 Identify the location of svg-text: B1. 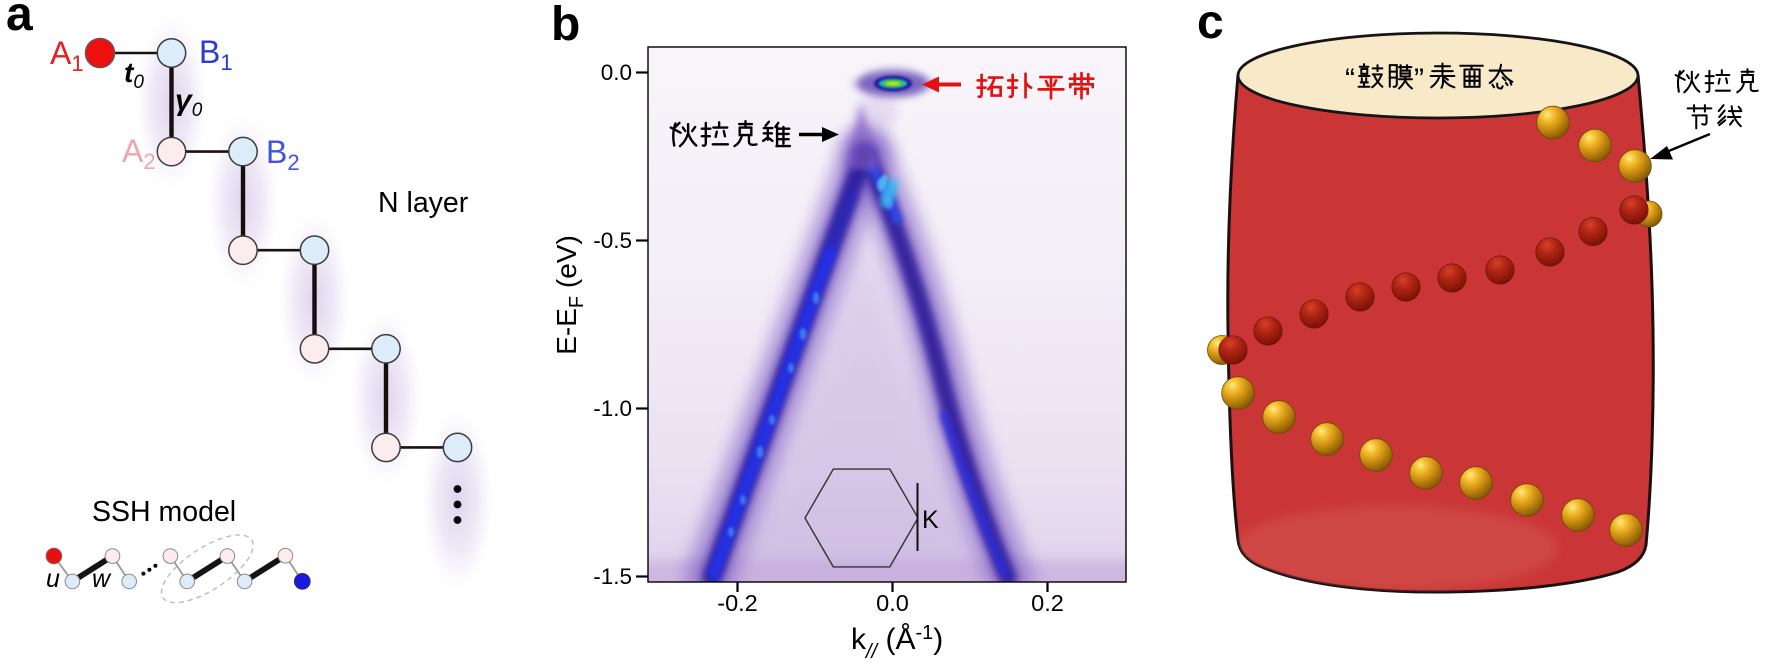
(216, 54).